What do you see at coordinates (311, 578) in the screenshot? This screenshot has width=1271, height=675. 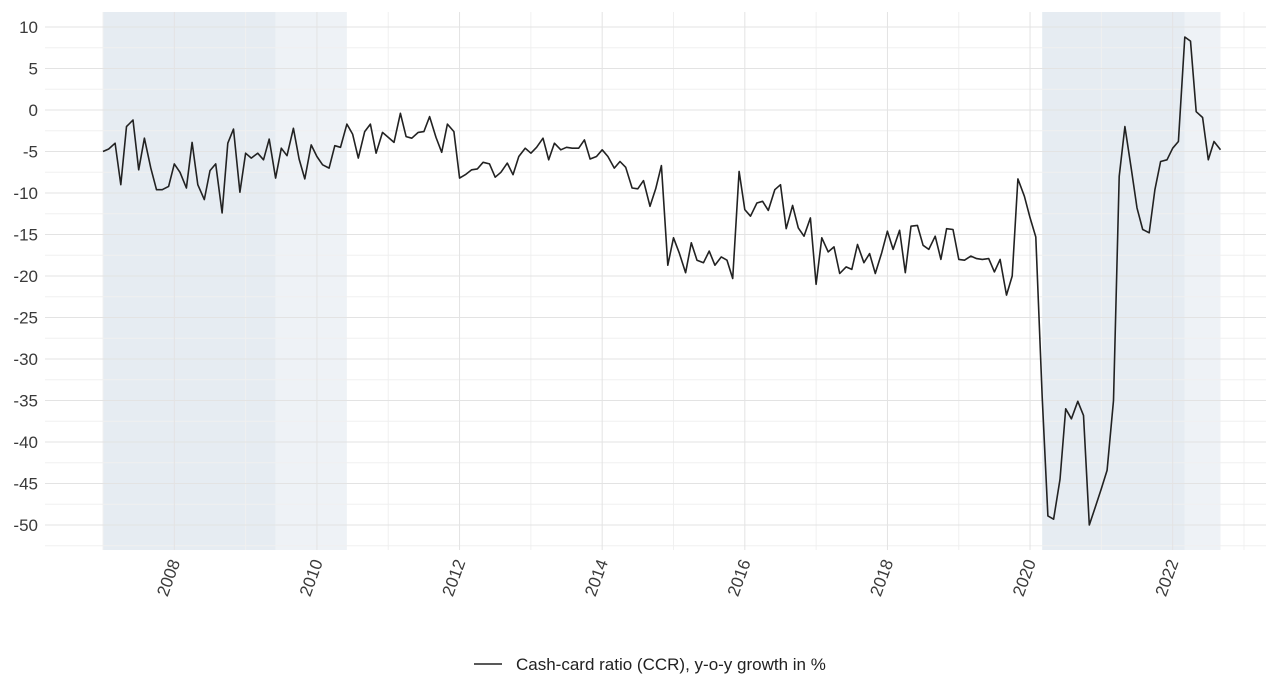 I see `x-tick-label: 2010` at bounding box center [311, 578].